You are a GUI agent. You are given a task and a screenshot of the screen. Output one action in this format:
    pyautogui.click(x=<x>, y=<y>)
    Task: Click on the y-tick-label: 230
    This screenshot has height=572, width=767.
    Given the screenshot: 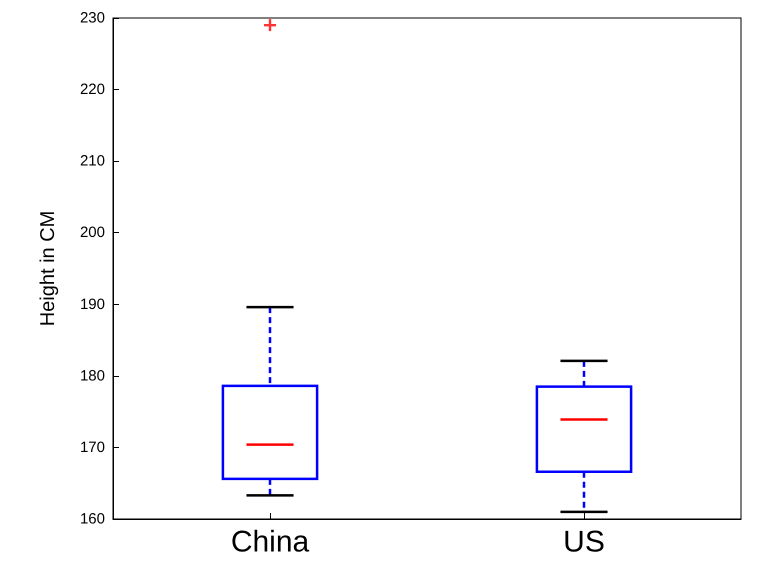 What is the action you would take?
    pyautogui.click(x=92, y=18)
    